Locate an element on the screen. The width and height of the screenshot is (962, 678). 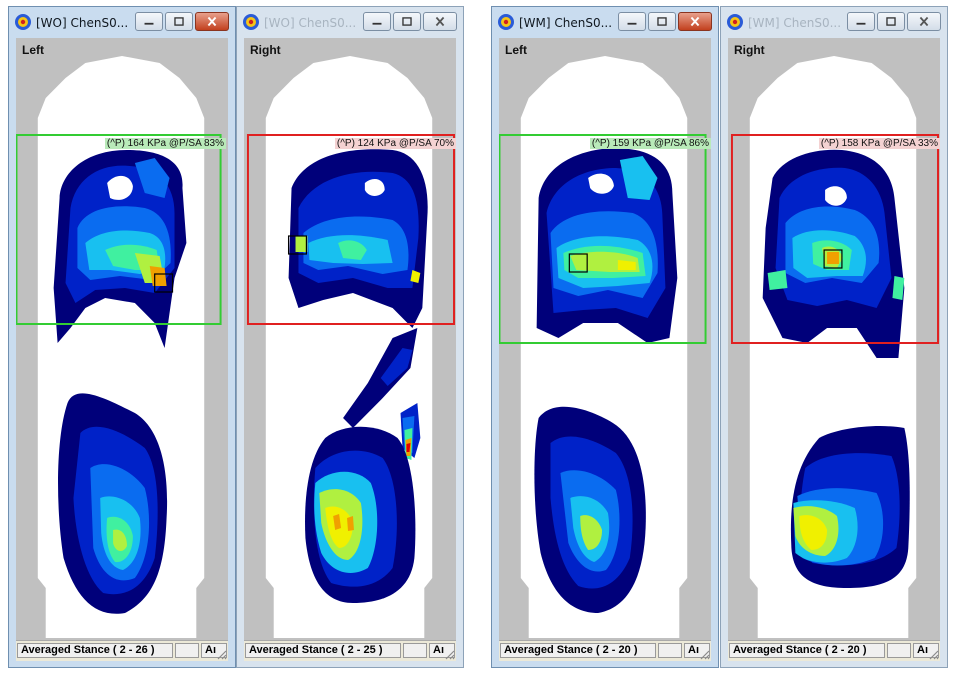
stance-status: Averaged Stance ( 2 - 26 ) is located at coordinates (95, 650).